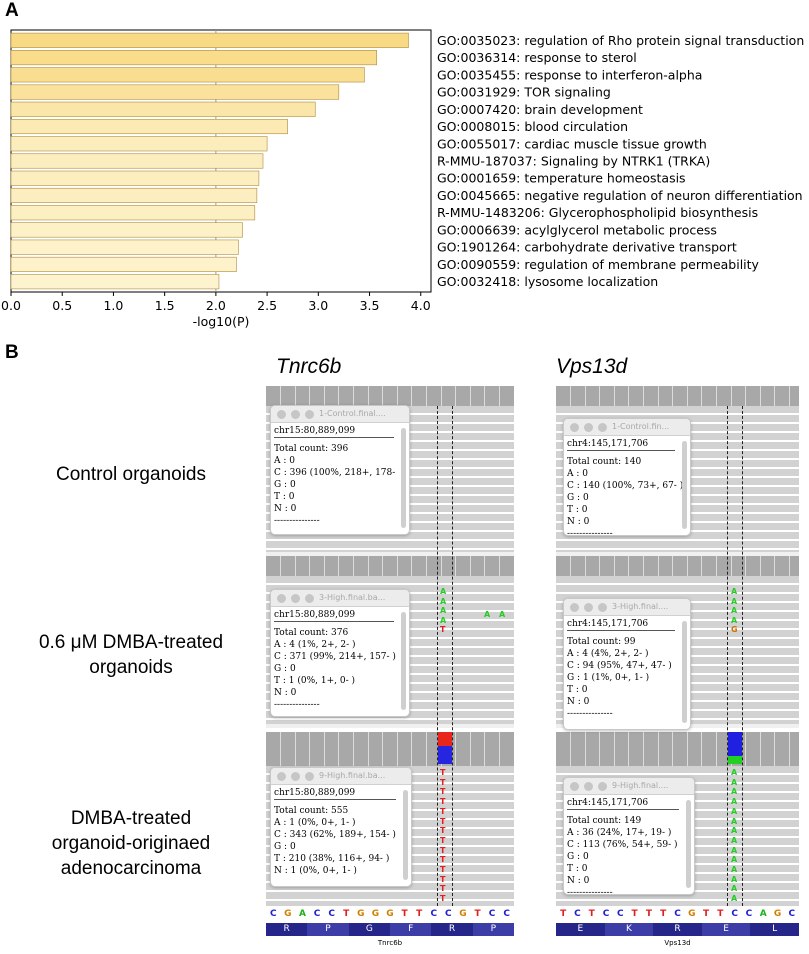 The image size is (809, 954). What do you see at coordinates (131, 818) in the screenshot?
I see `row-label-line: DMBA-treated` at bounding box center [131, 818].